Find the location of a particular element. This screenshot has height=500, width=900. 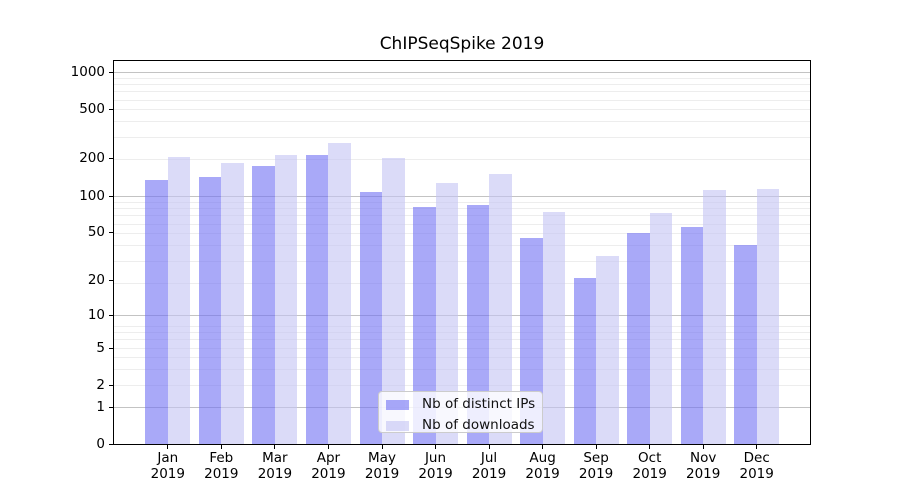

bar-distinct-ips-jul is located at coordinates (477, 324).